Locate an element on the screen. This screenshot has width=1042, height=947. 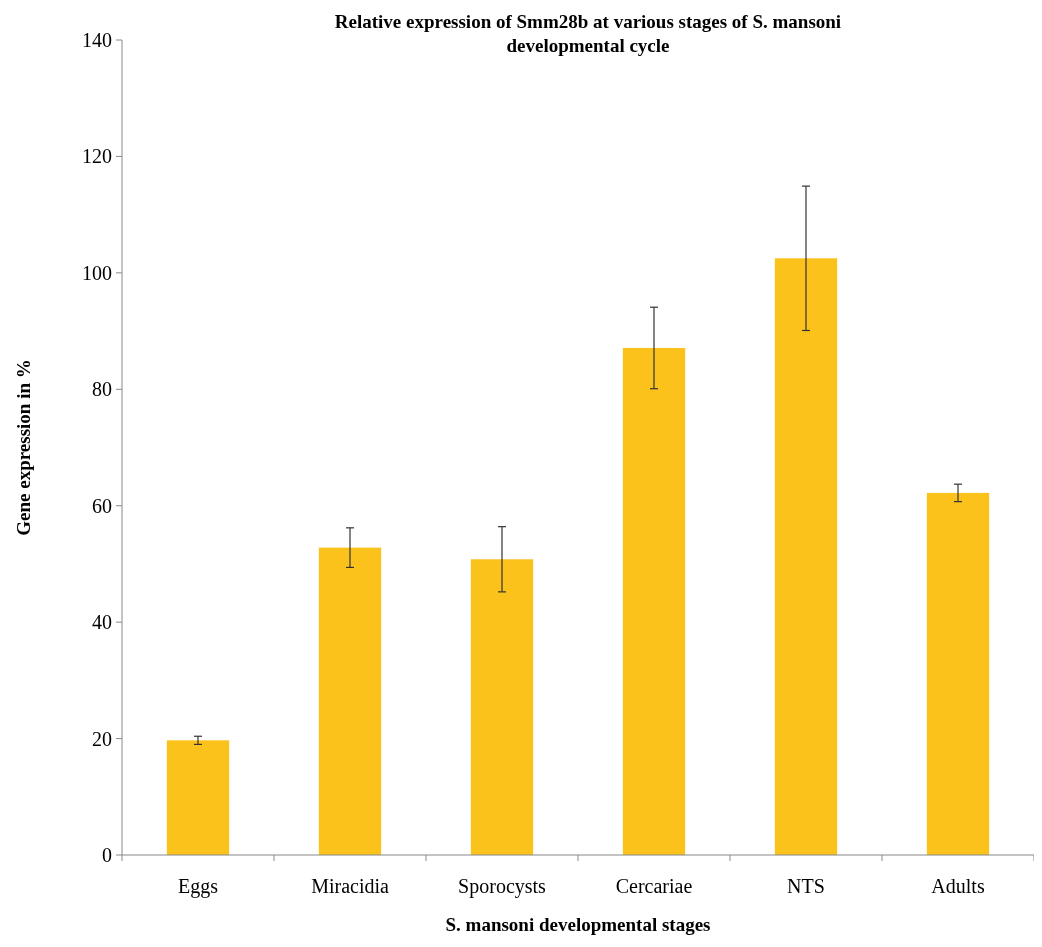
x-tick-label: Miracidia is located at coordinates (350, 886).